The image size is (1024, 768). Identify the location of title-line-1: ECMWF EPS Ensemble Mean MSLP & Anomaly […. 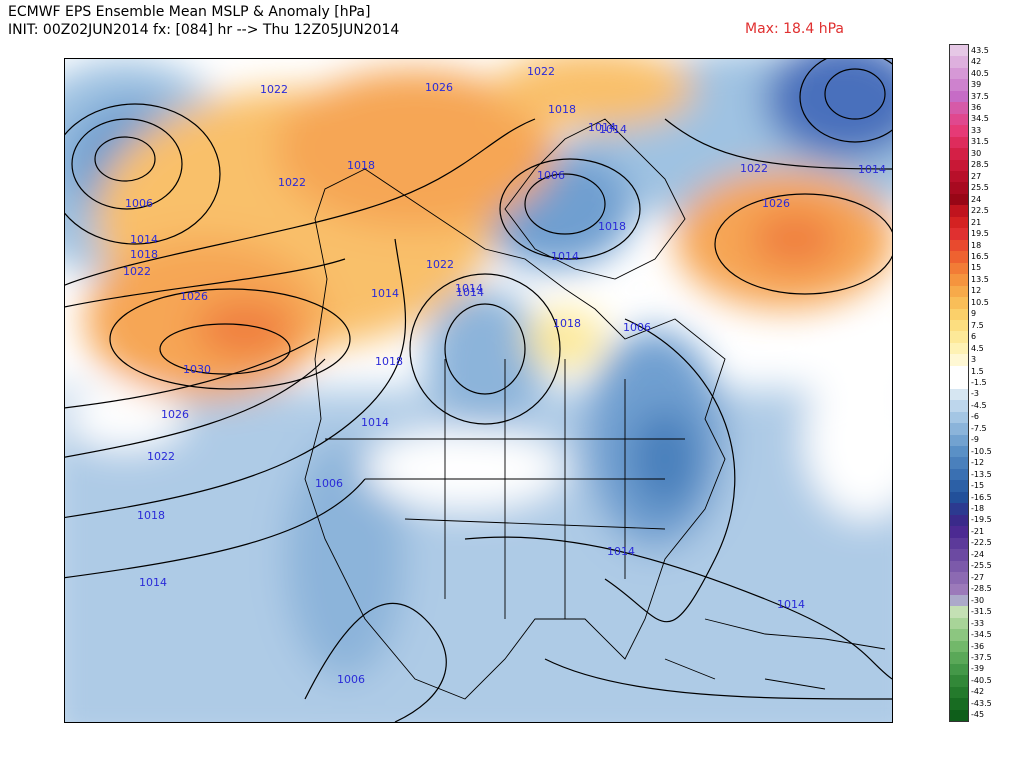
(189, 12).